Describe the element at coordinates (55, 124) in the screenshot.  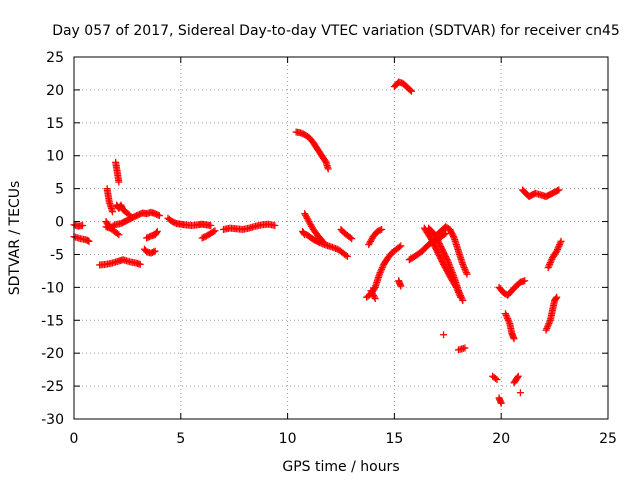
I see `y-tick-label: 15` at that location.